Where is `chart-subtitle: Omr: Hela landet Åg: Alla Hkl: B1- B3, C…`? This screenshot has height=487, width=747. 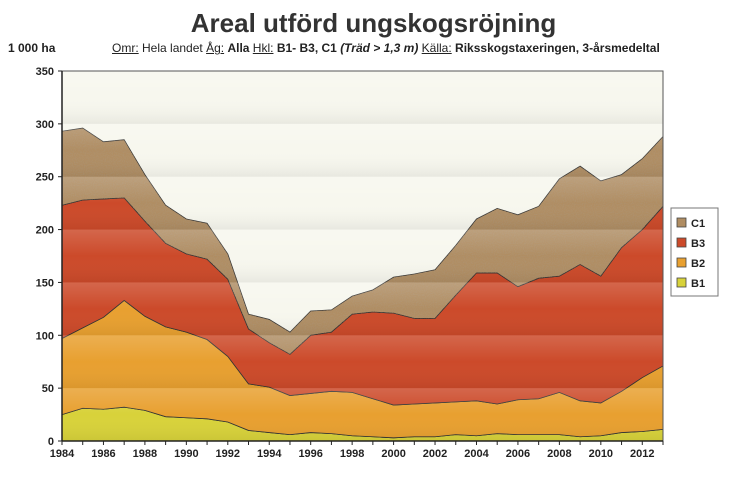
chart-subtitle: Omr: Hela landet Åg: Alla Hkl: B1- B3, C… is located at coordinates (386, 48).